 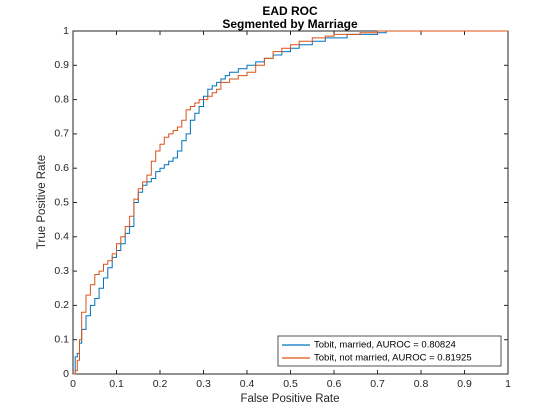 I want to click on y-tick-label: 0.5, so click(x=61, y=202).